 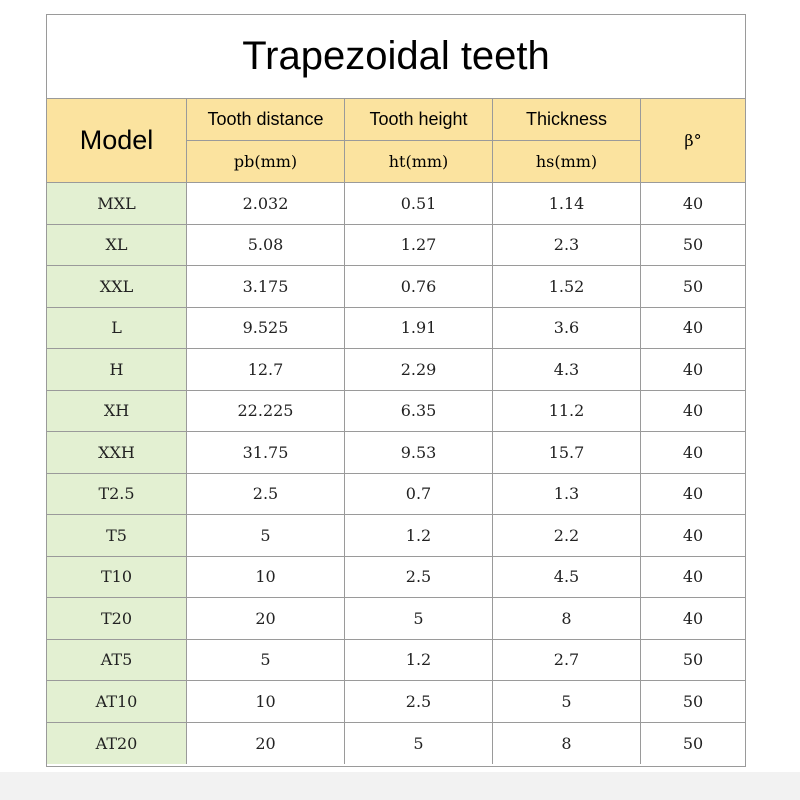 I want to click on table-row: T2.5 2.5 0.7 1.3 40, so click(x=396, y=494).